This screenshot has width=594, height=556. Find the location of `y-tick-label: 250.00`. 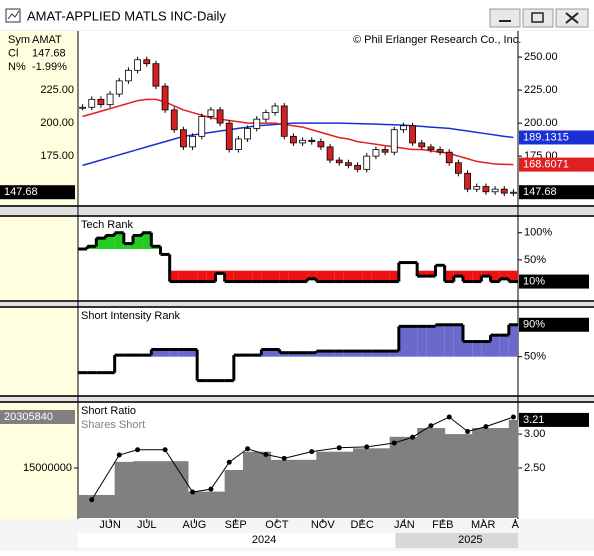

y-tick-label: 250.00 is located at coordinates (541, 57).